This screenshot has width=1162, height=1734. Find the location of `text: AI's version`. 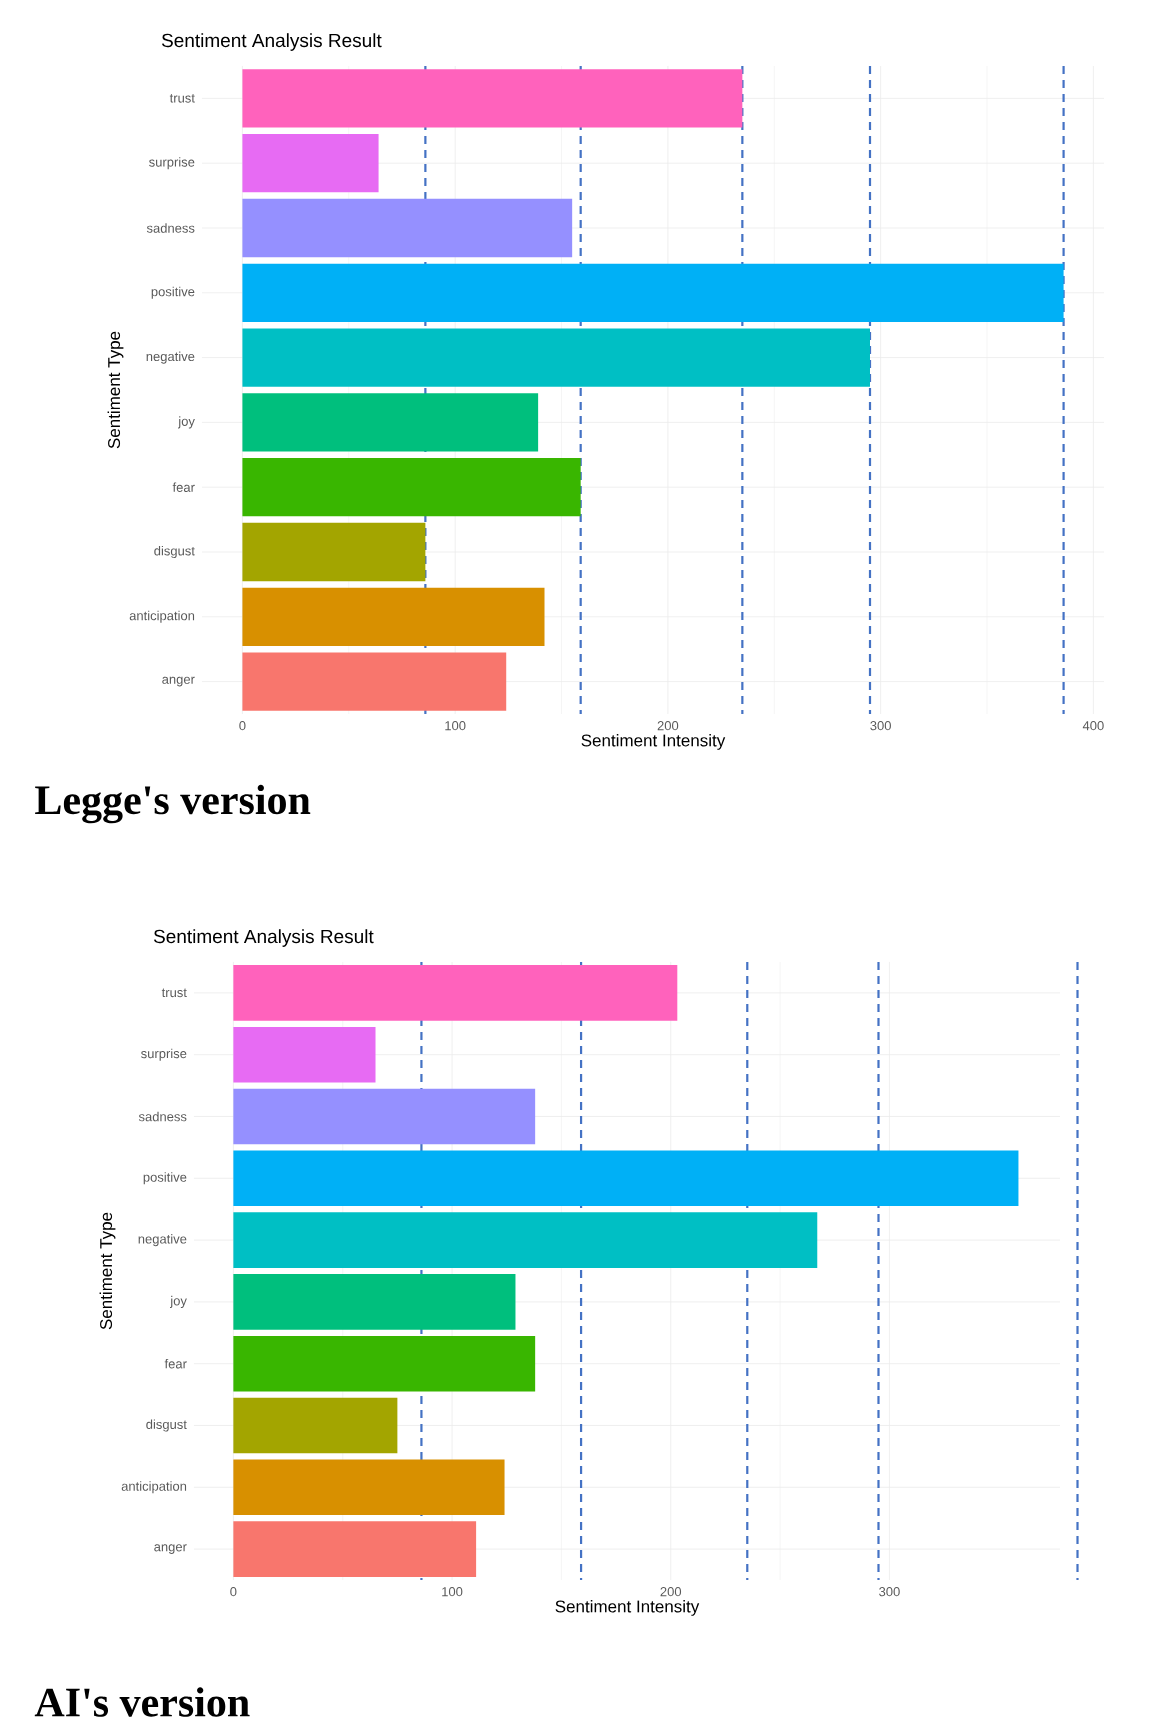

text: AI's version is located at coordinates (142, 1702).